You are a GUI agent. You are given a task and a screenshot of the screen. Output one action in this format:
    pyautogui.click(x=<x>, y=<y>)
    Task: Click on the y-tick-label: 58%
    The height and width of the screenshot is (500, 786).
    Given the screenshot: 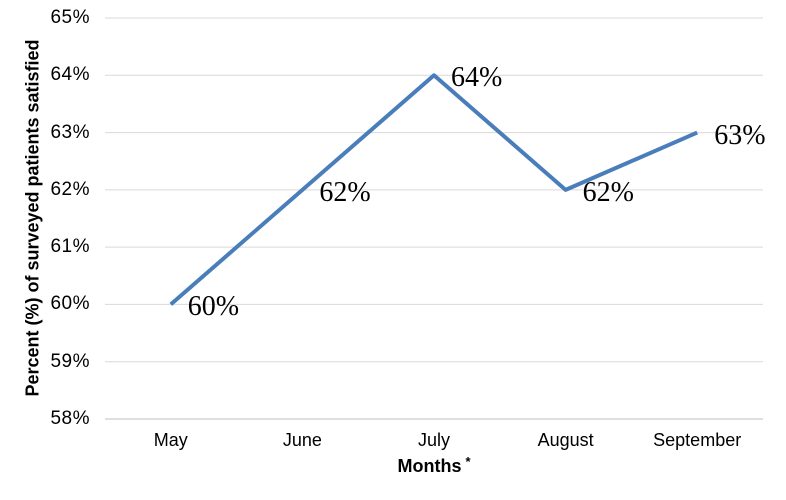 What is the action you would take?
    pyautogui.click(x=70, y=418)
    